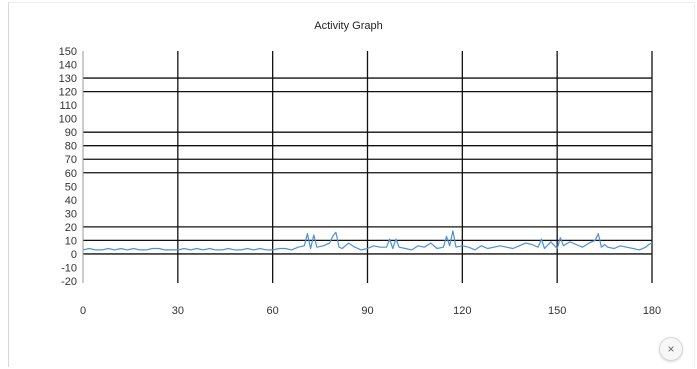 The image size is (697, 369). I want to click on y-tick-label: -10, so click(69, 268).